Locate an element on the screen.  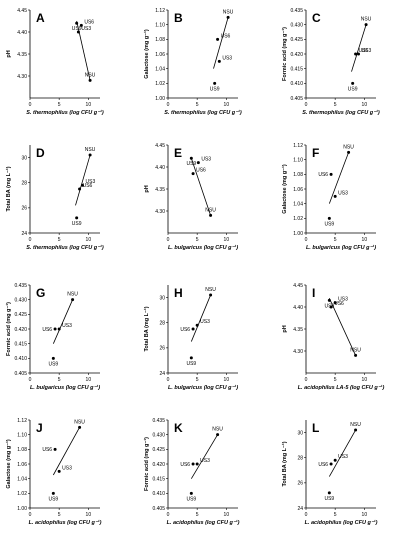
panel-letter: J is located at coordinates (39, 428).